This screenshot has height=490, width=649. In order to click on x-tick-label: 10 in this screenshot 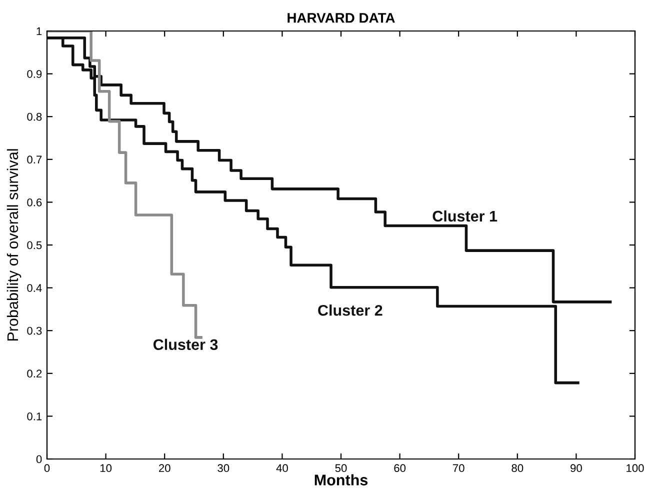, I will do `click(106, 468)`.